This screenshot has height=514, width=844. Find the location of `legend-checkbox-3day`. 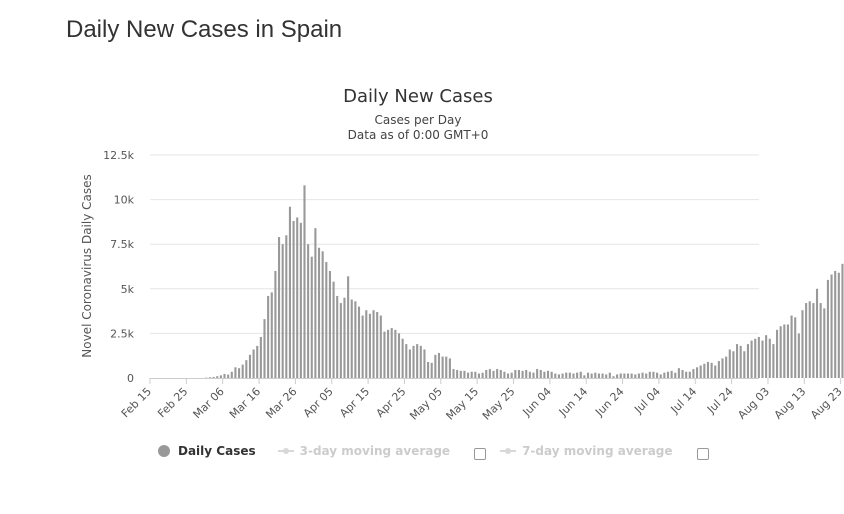

legend-checkbox-3day is located at coordinates (480, 454).